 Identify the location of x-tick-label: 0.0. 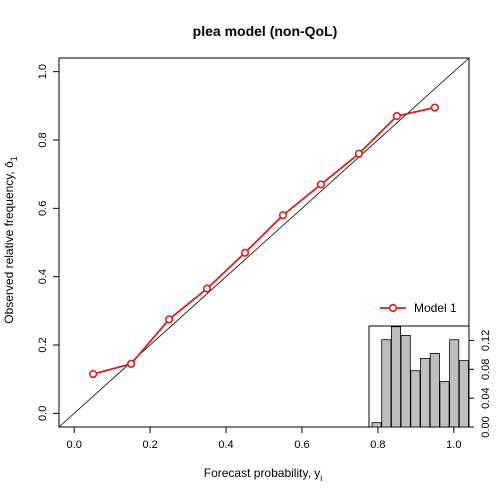
(74, 445).